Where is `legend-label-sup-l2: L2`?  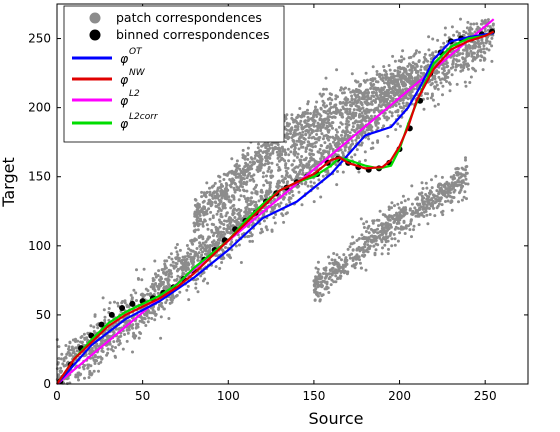 legend-label-sup-l2: L2 is located at coordinates (134, 94).